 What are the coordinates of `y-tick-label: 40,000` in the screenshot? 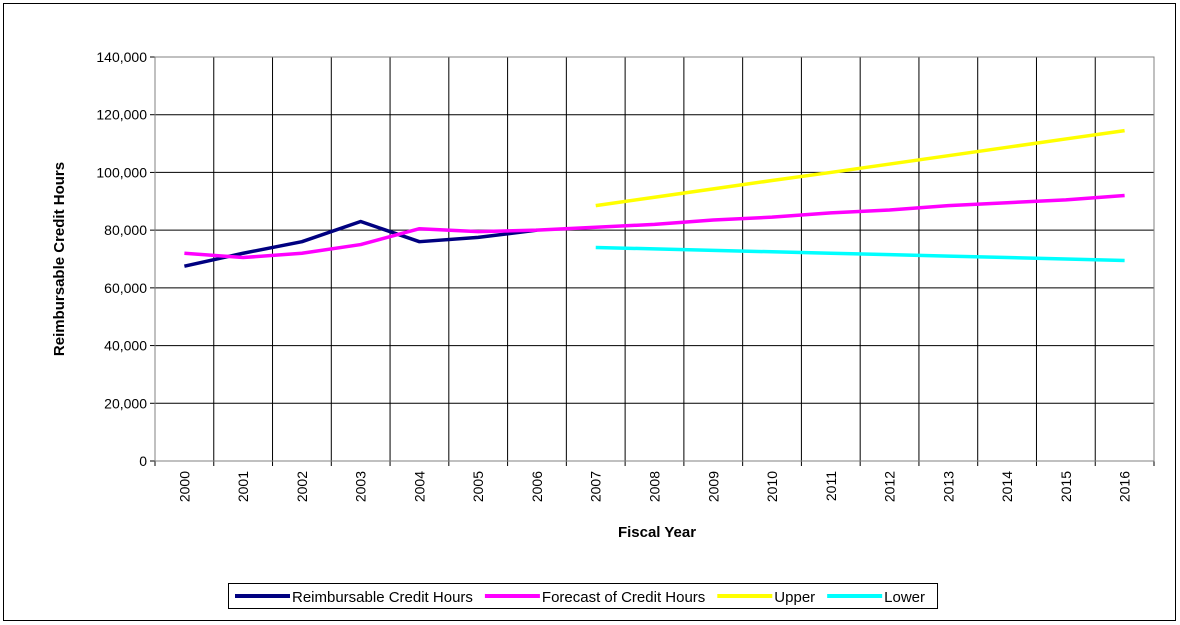 It's located at (125, 346).